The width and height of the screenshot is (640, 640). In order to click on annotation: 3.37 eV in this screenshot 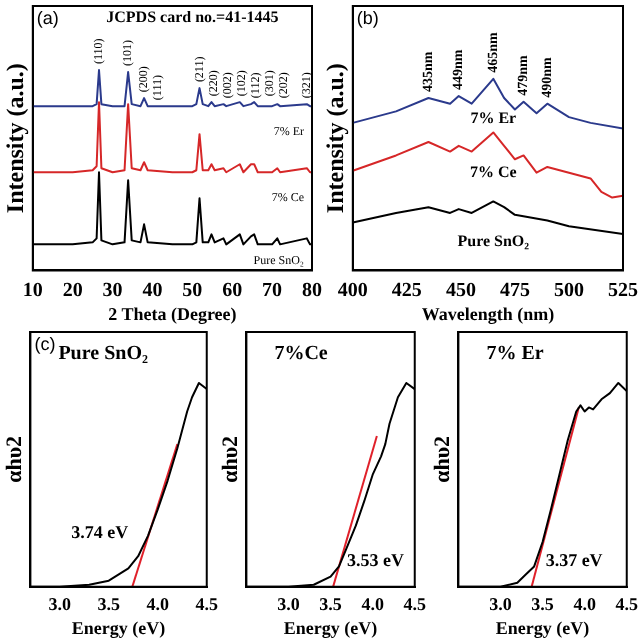, I will do `click(574, 560)`.